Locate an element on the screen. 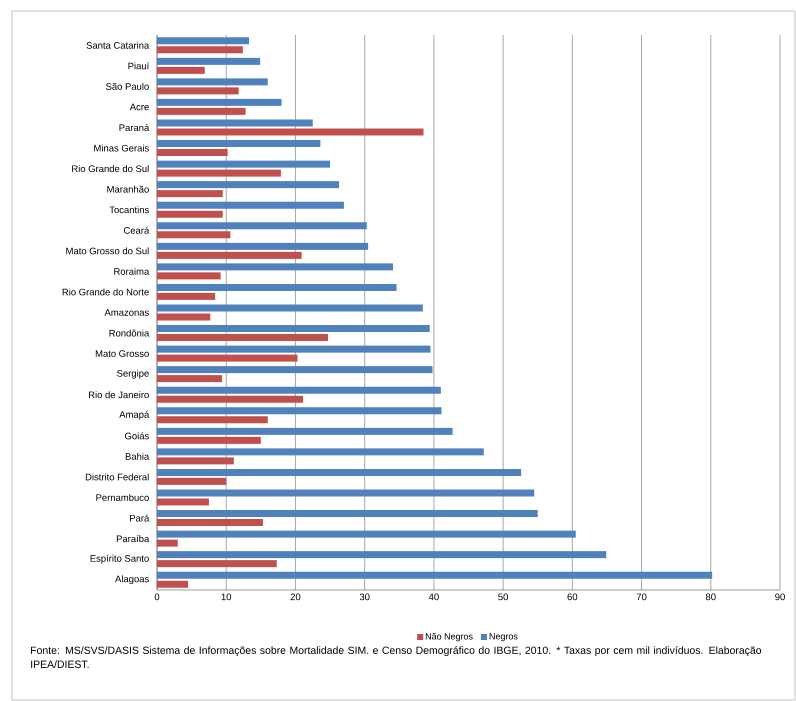 The height and width of the screenshot is (701, 796). x-tick-label: 30 is located at coordinates (365, 597).